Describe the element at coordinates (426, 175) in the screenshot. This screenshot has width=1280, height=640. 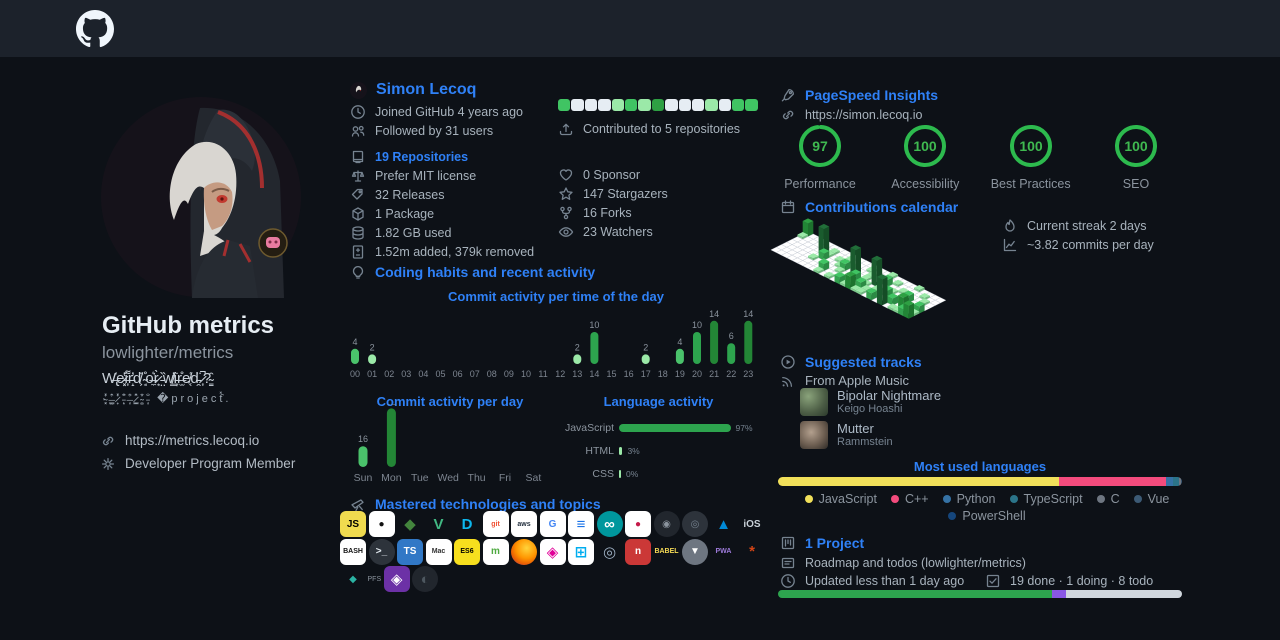
I see `license-label: Prefer MIT license` at that location.